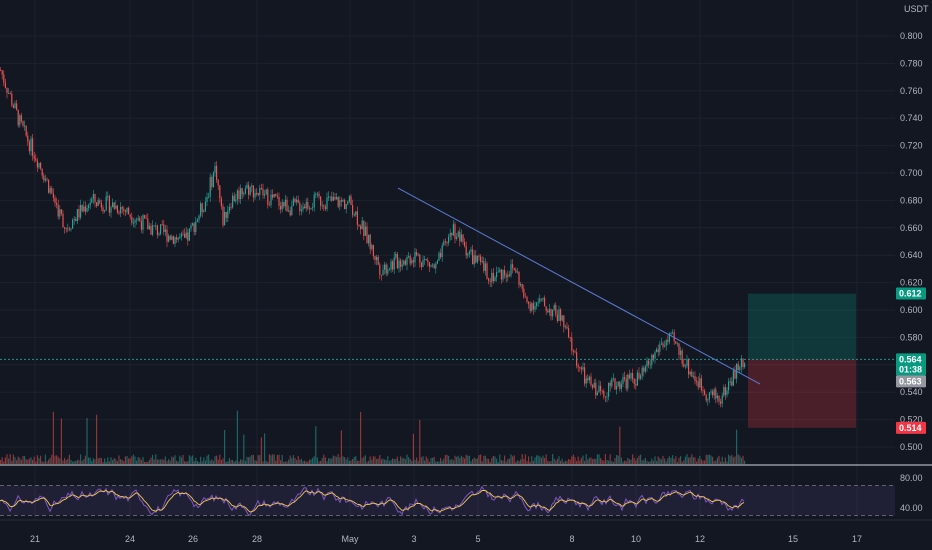 This screenshot has height=550, width=932. Describe the element at coordinates (911, 36) in the screenshot. I see `price-tick-label: 0.800` at that location.